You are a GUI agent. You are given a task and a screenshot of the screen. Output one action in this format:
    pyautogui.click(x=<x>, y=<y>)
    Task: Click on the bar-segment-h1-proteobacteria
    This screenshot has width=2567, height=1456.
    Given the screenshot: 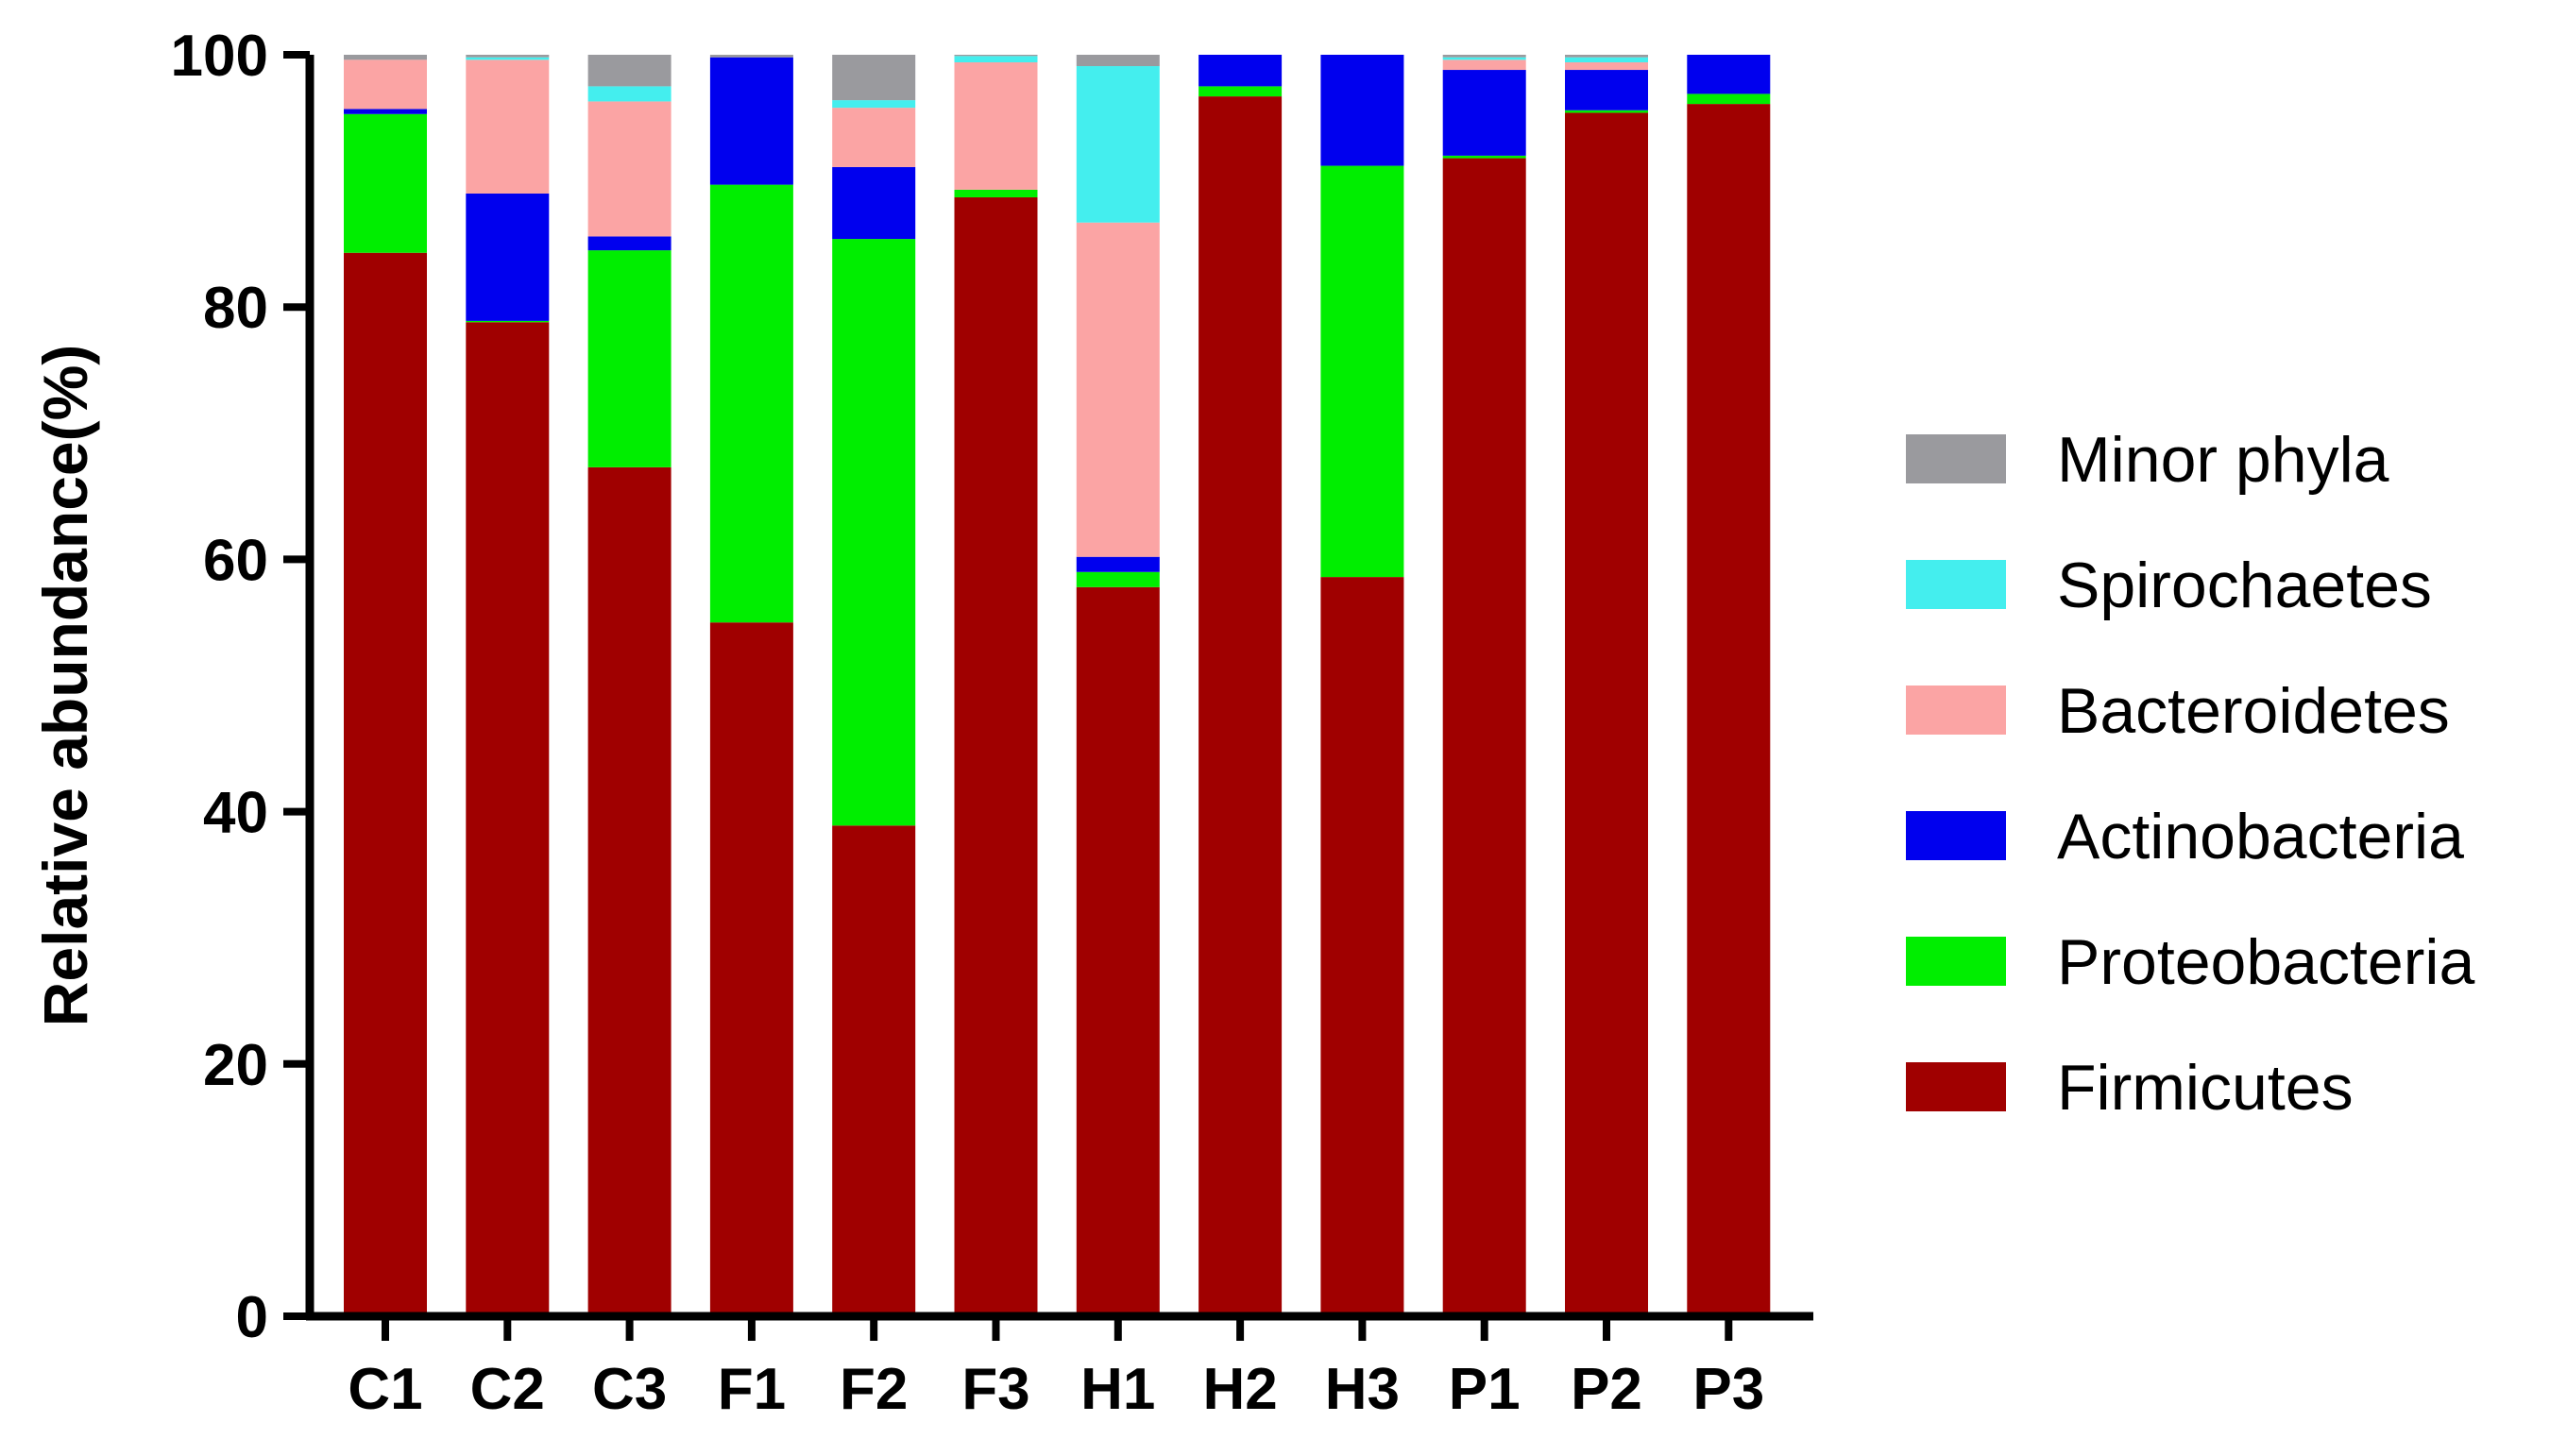 What is the action you would take?
    pyautogui.click(x=1118, y=579)
    